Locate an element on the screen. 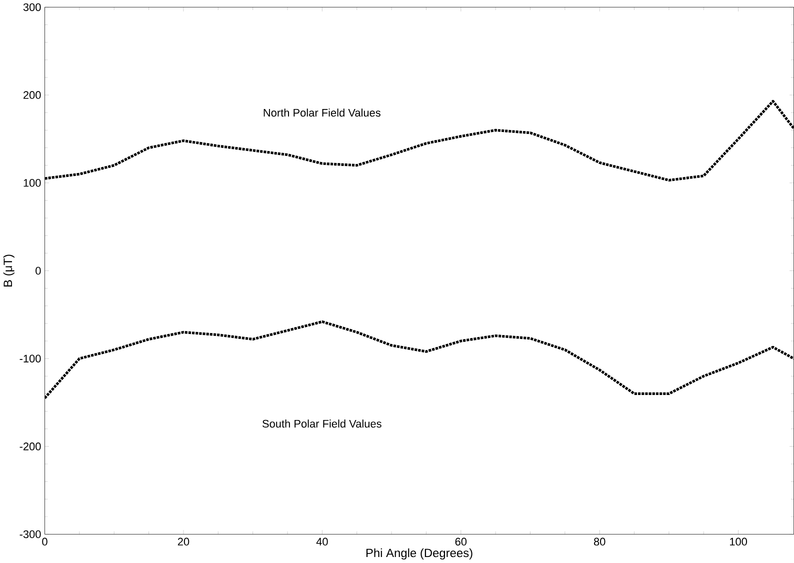 Image resolution: width=794 pixels, height=563 pixels. y-tick-label: -100 is located at coordinates (30, 358).